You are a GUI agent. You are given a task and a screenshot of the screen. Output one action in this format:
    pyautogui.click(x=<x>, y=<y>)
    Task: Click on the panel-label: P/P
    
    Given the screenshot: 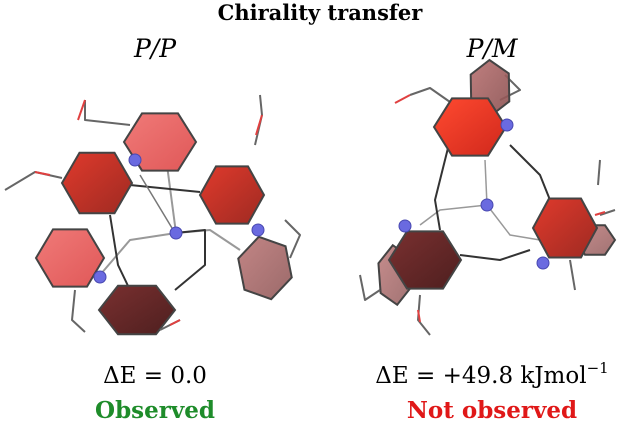 What is the action you would take?
    pyautogui.click(x=155, y=48)
    